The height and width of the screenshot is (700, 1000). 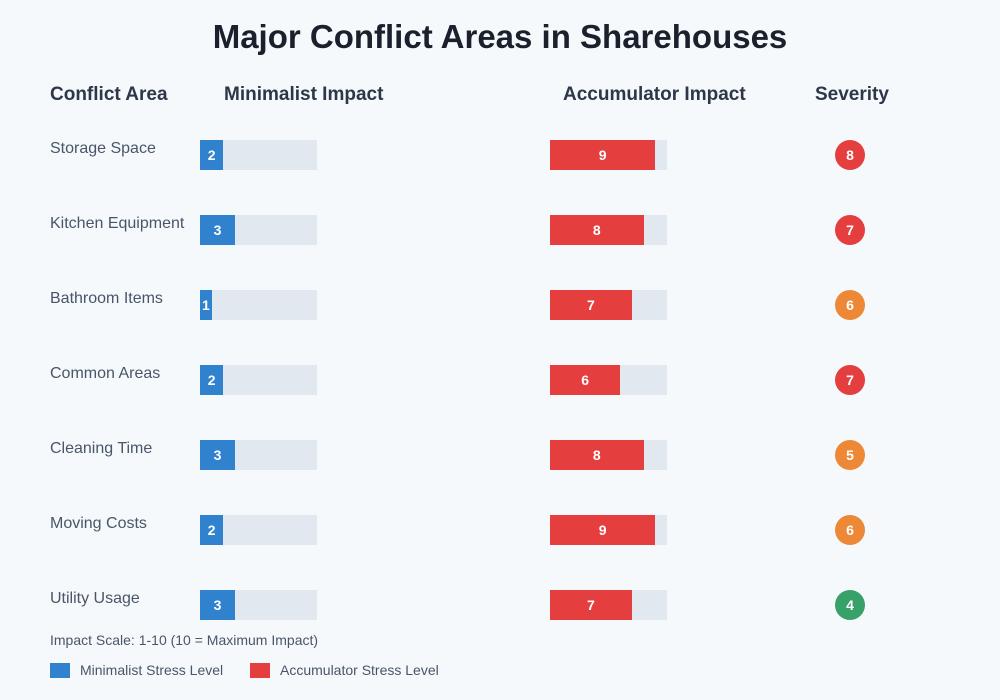 I want to click on row-label: Utility Usage, so click(x=95, y=598).